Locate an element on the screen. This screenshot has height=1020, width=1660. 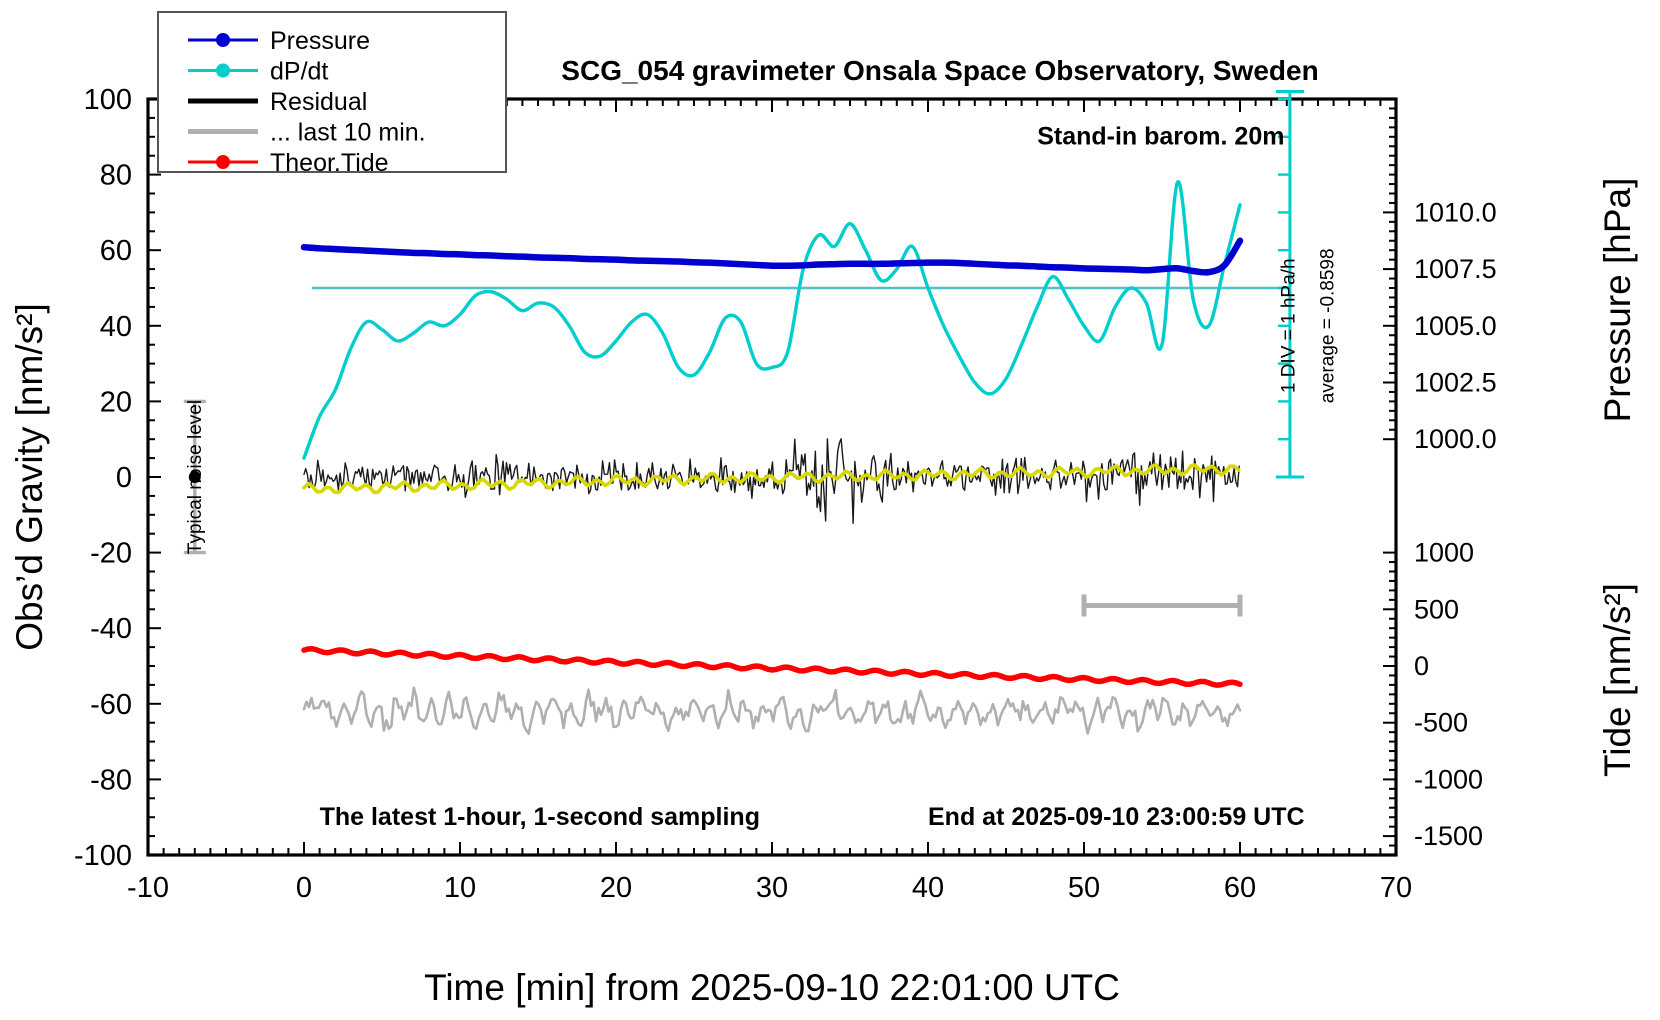
y-tick-label: -80 is located at coordinates (111, 780).